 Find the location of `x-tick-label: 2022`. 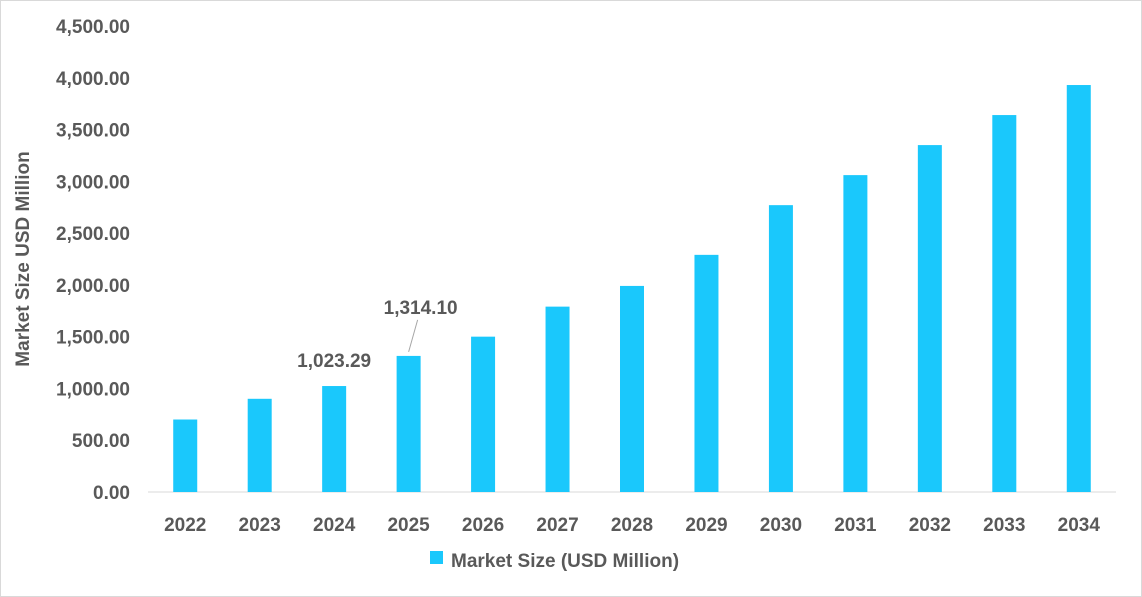

x-tick-label: 2022 is located at coordinates (185, 525).